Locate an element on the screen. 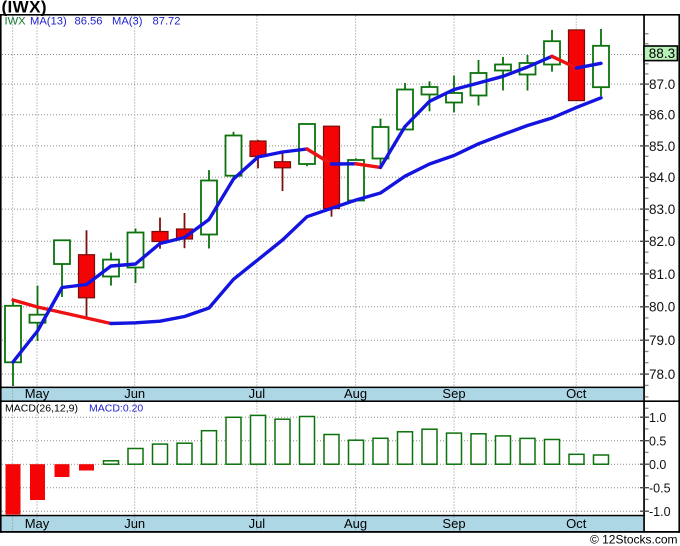  svg-text: 78.0 is located at coordinates (662, 374).